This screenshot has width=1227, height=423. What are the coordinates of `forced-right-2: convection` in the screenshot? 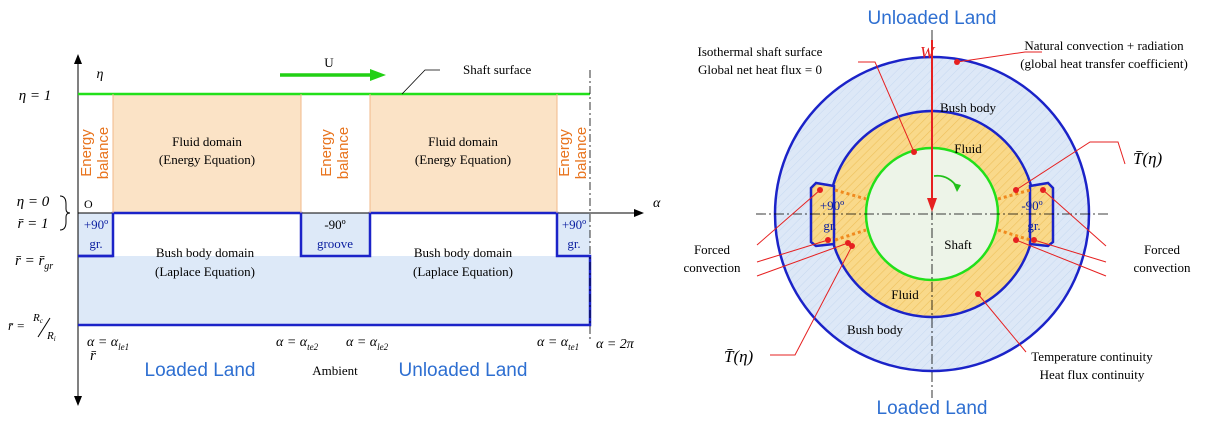 It's located at (1162, 267).